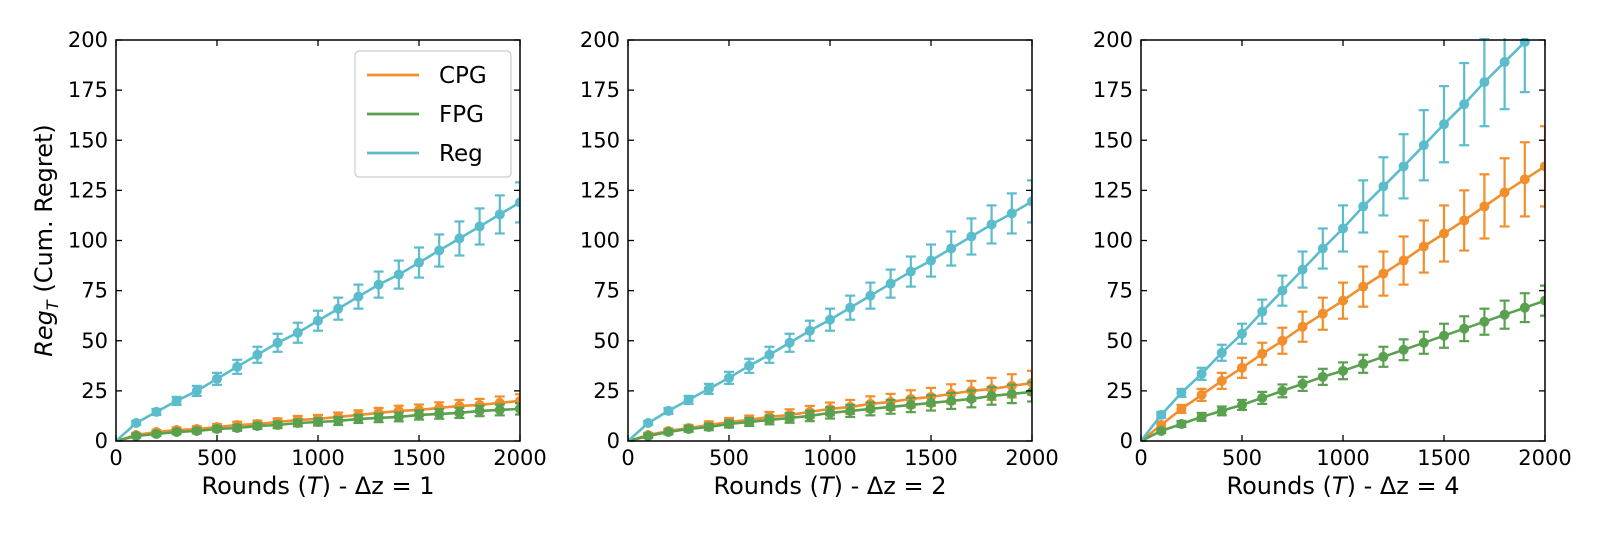 Image resolution: width=1600 pixels, height=533 pixels. Describe the element at coordinates (627, 458) in the screenshot. I see `x-tick-label: 0` at that location.